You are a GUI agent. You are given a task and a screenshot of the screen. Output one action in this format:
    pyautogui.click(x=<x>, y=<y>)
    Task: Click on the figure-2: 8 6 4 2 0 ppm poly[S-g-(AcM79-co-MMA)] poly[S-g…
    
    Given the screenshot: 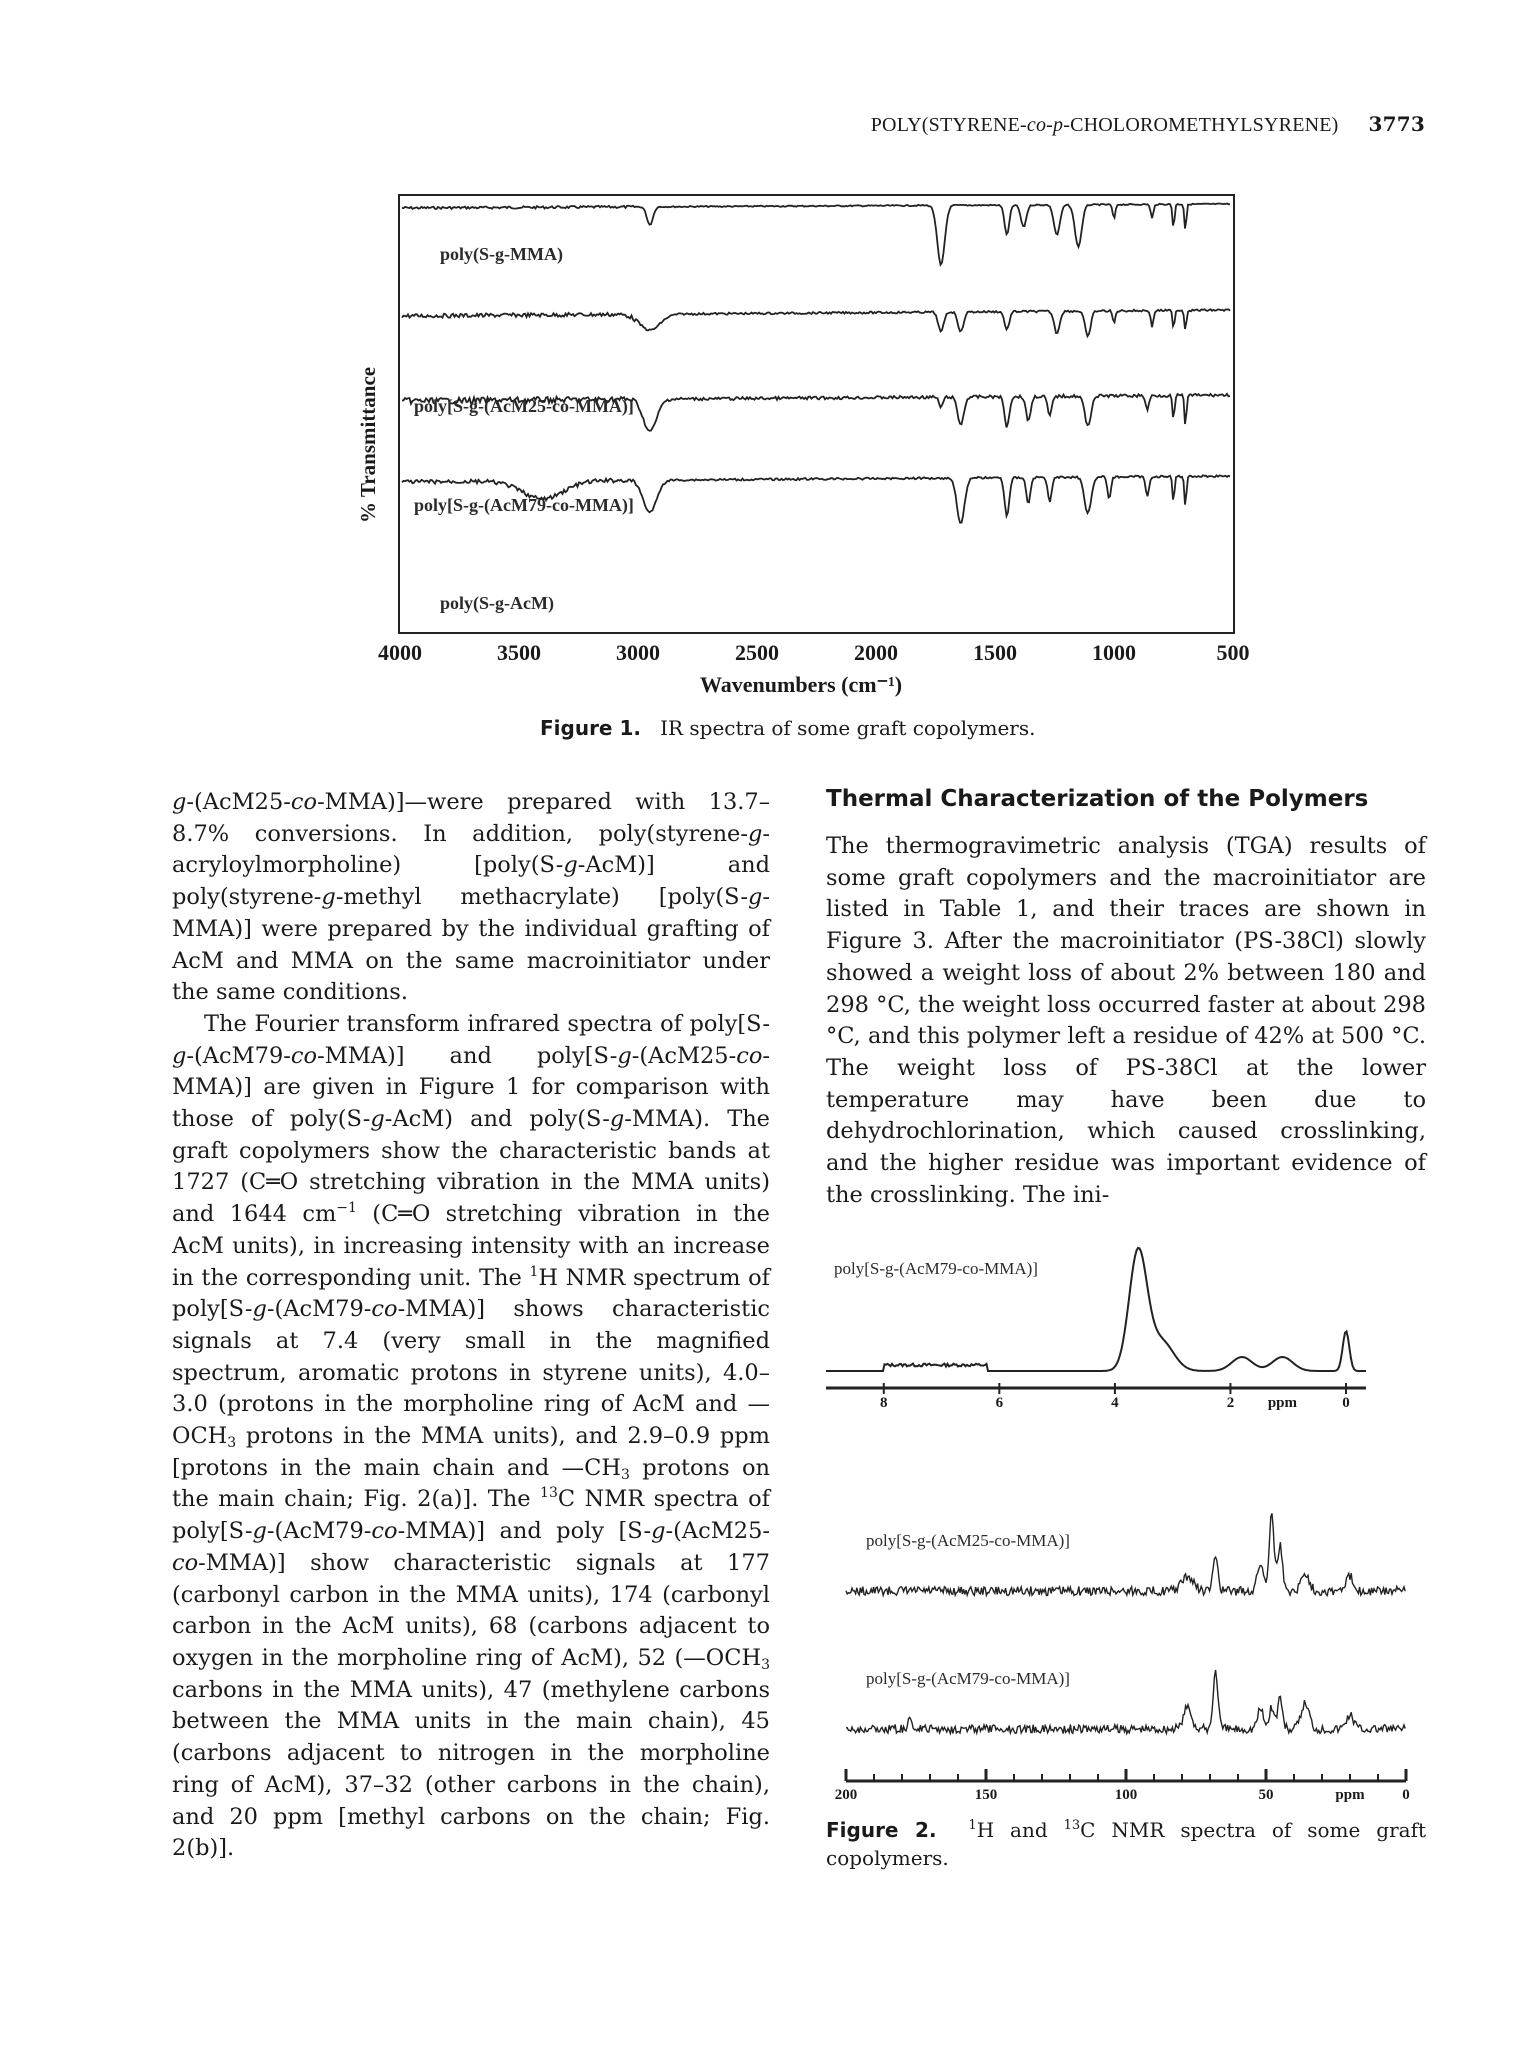 What is the action you would take?
    pyautogui.click(x=1127, y=1458)
    